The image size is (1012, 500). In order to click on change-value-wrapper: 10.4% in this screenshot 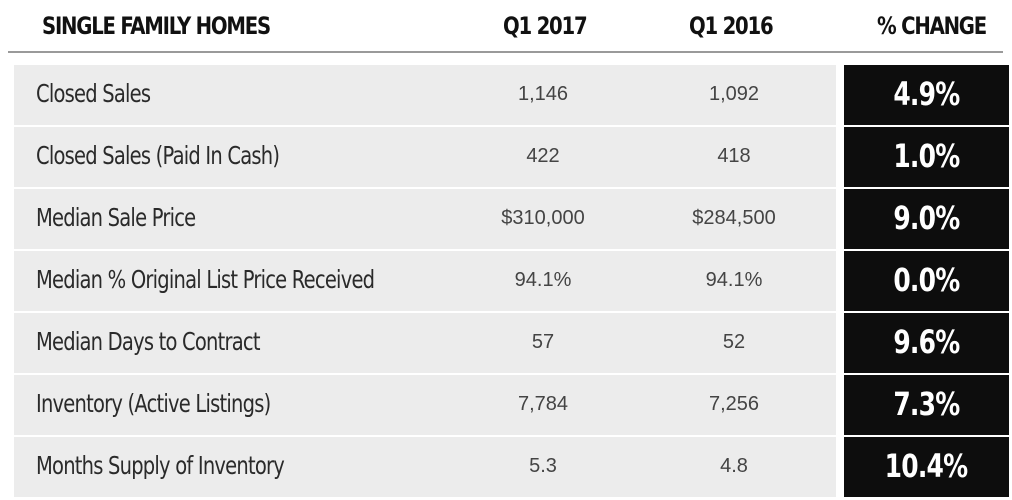, I will do `click(926, 466)`.